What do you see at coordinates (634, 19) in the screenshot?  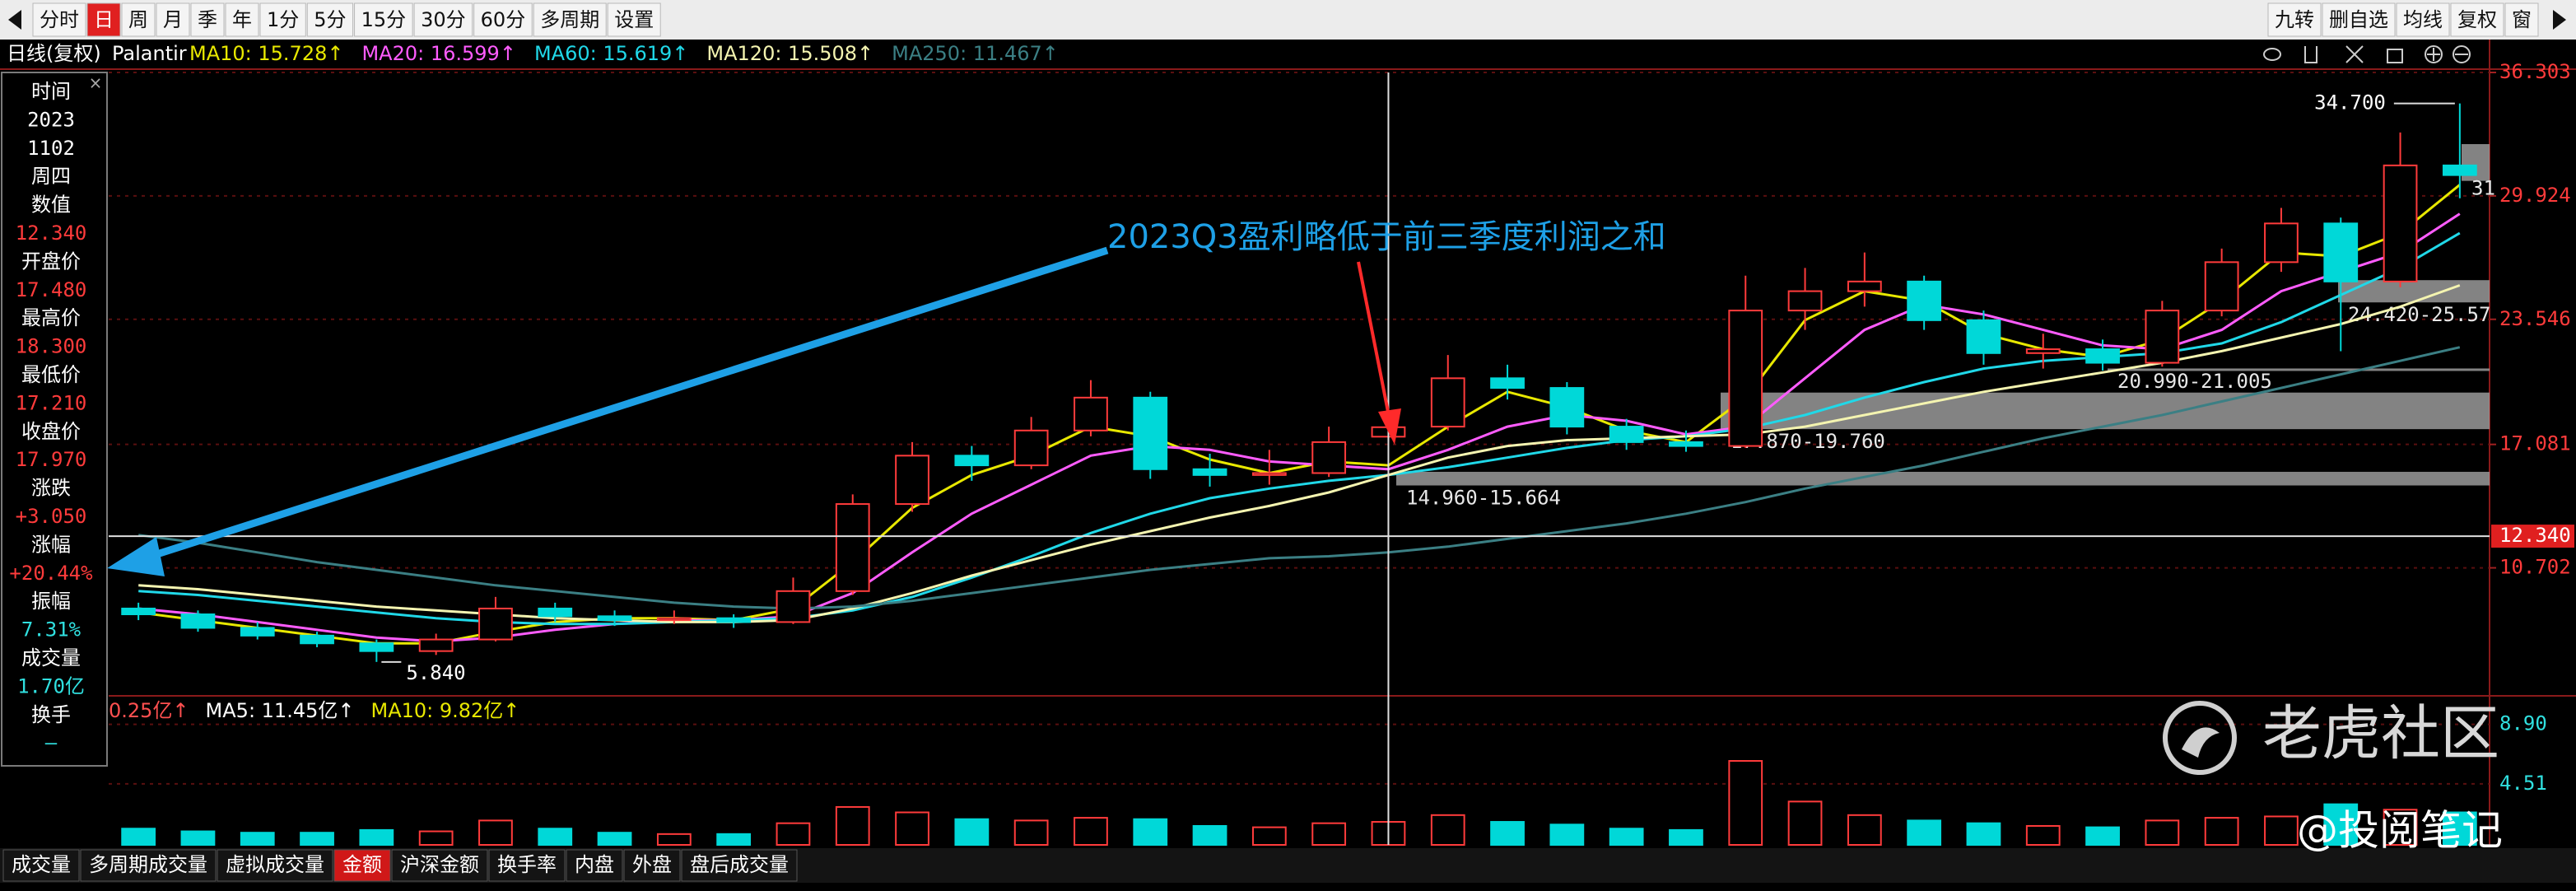 I see `toolbar-button: 设置` at bounding box center [634, 19].